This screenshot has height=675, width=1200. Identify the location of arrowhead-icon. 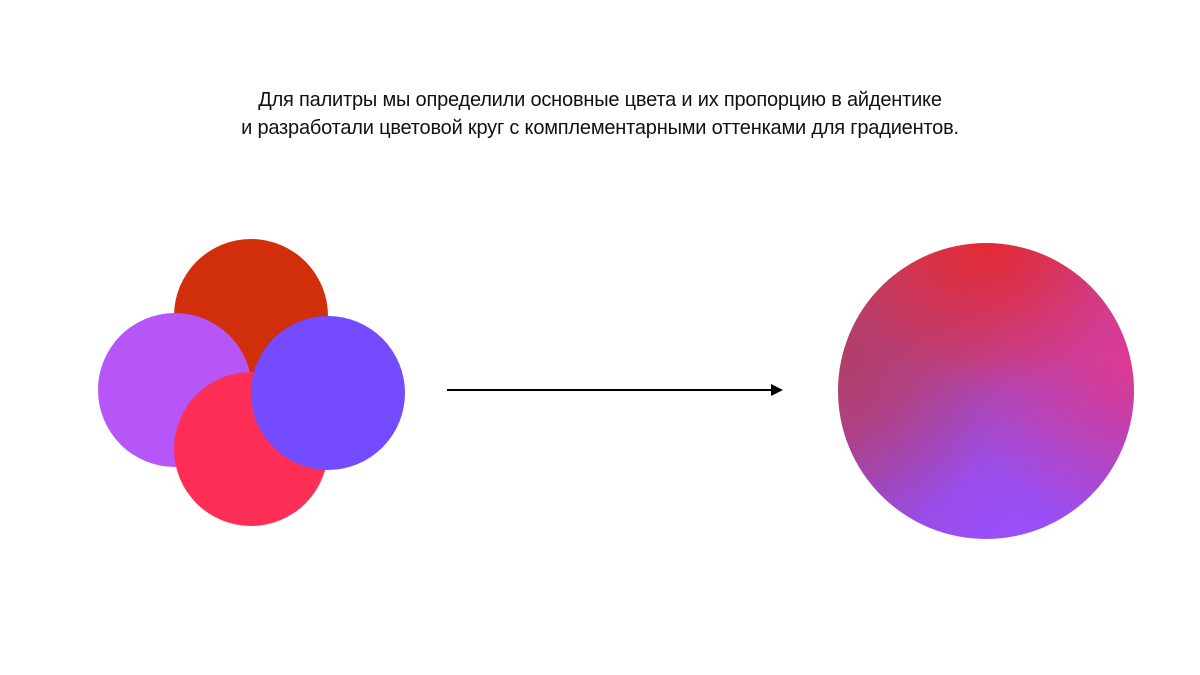
(777, 390).